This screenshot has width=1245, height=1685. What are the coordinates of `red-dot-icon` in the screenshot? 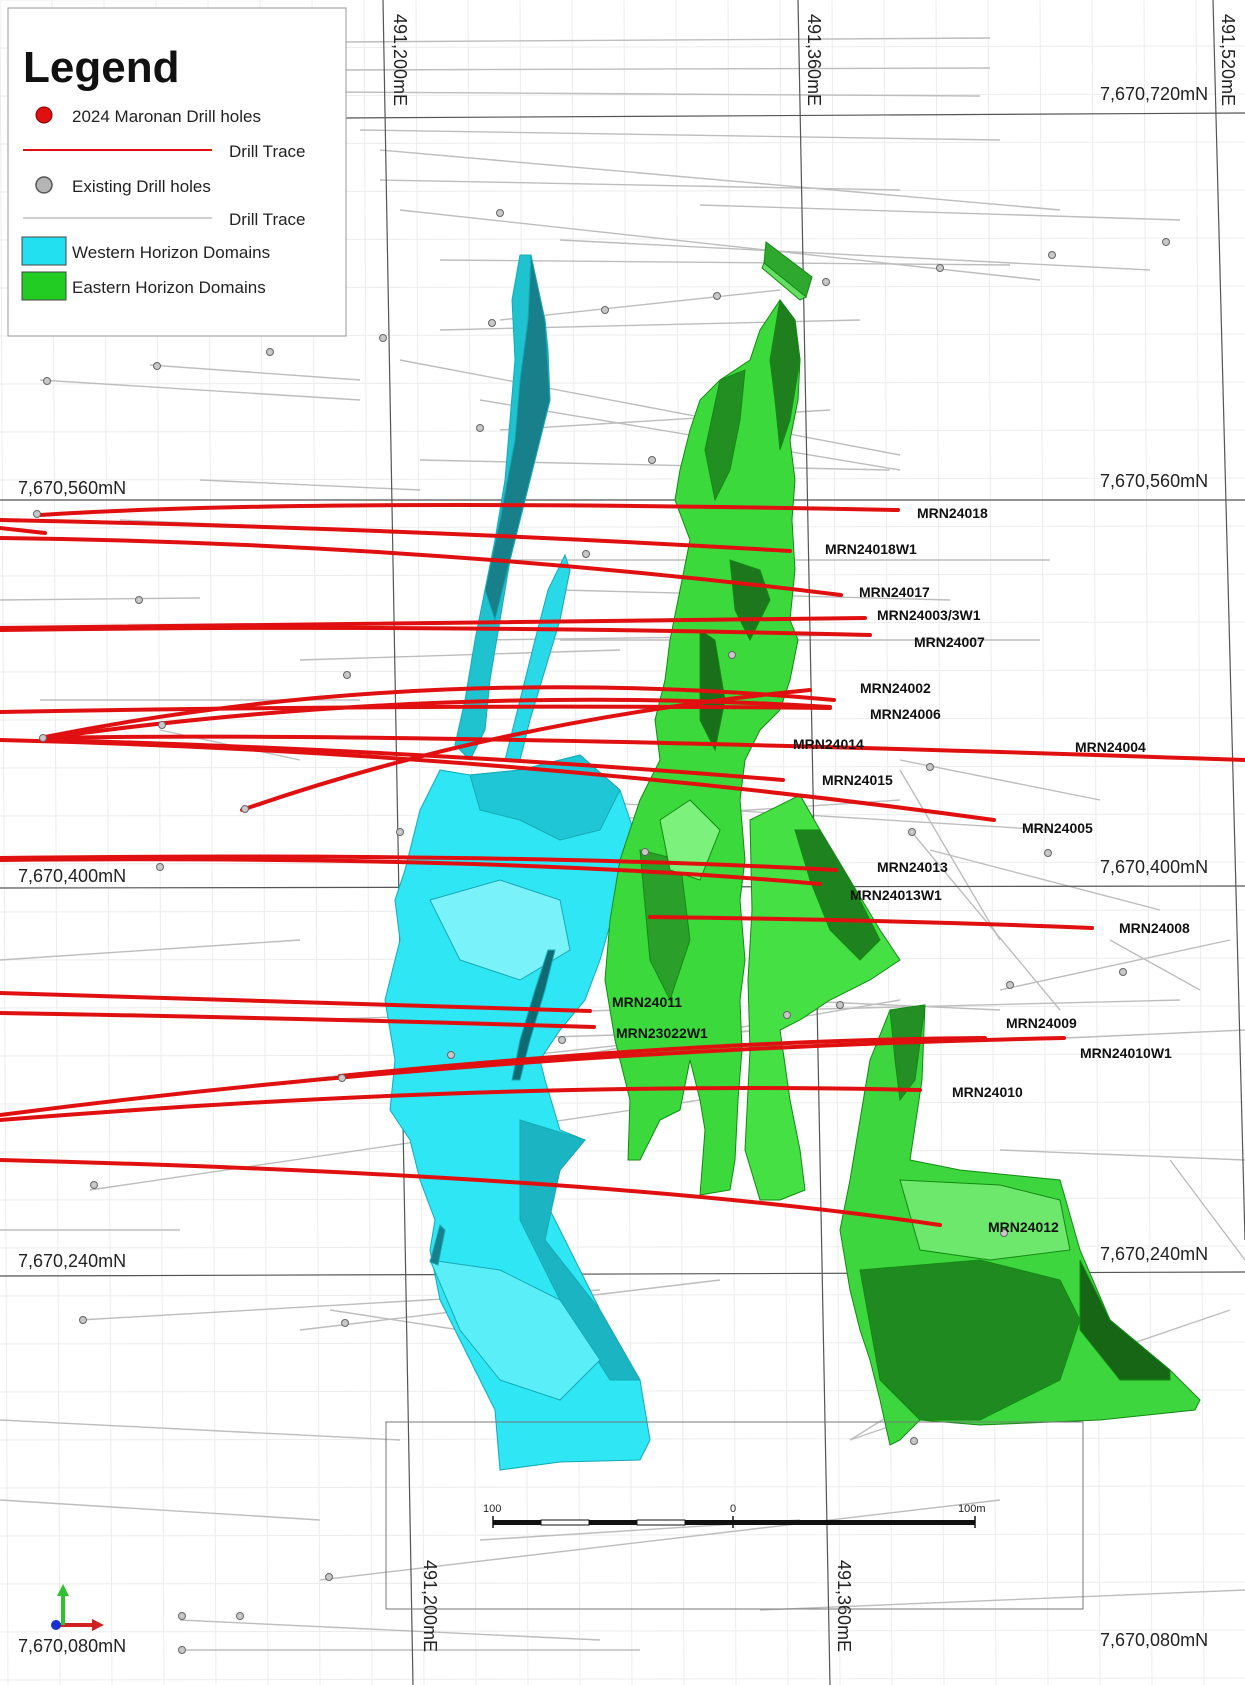 It's located at (44, 115).